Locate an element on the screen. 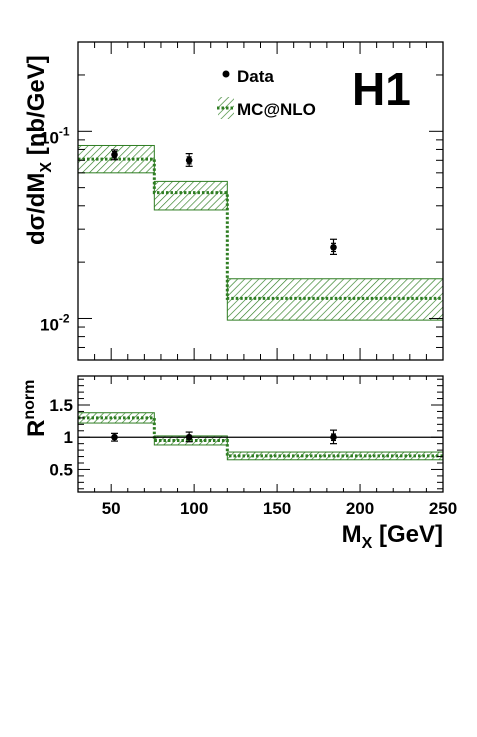 The image size is (477, 737). x-tick-labels: 50 100 150 200 250 is located at coordinates (279, 508).